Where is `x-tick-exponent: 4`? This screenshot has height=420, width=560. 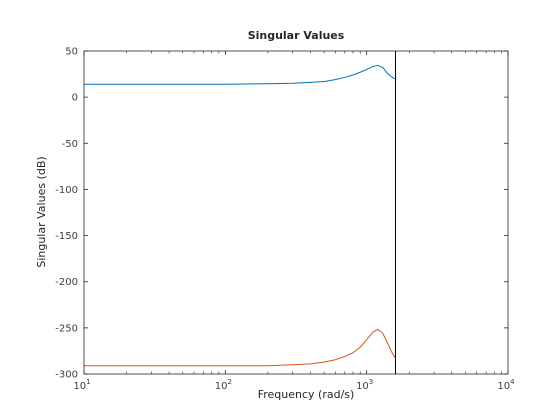
x-tick-exponent: 4 is located at coordinates (512, 382).